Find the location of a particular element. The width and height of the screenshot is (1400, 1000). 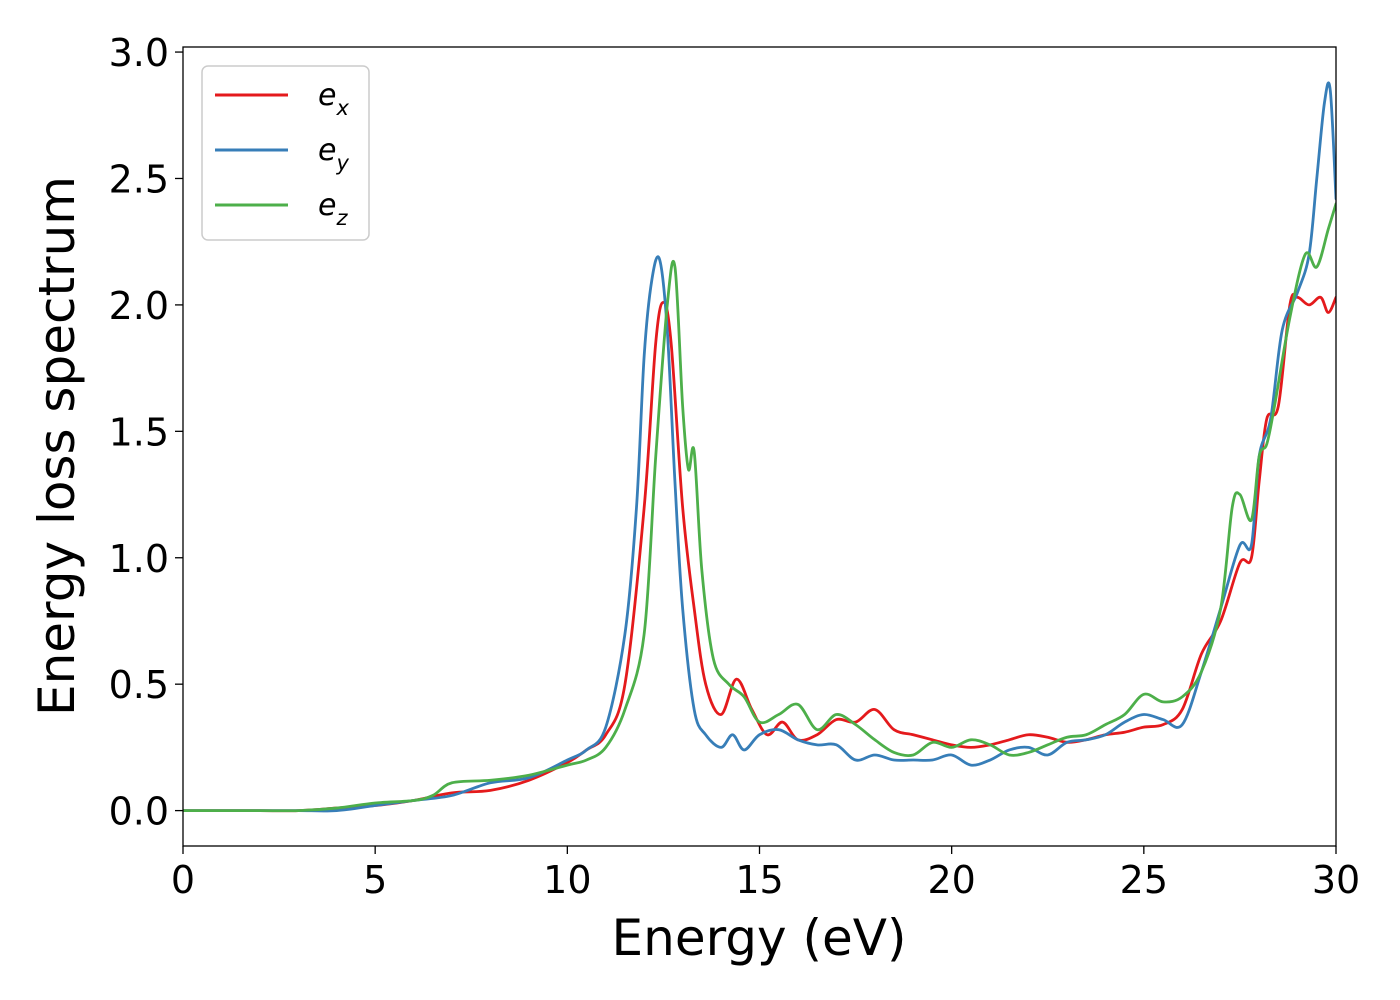

legend-box is located at coordinates (285, 153).